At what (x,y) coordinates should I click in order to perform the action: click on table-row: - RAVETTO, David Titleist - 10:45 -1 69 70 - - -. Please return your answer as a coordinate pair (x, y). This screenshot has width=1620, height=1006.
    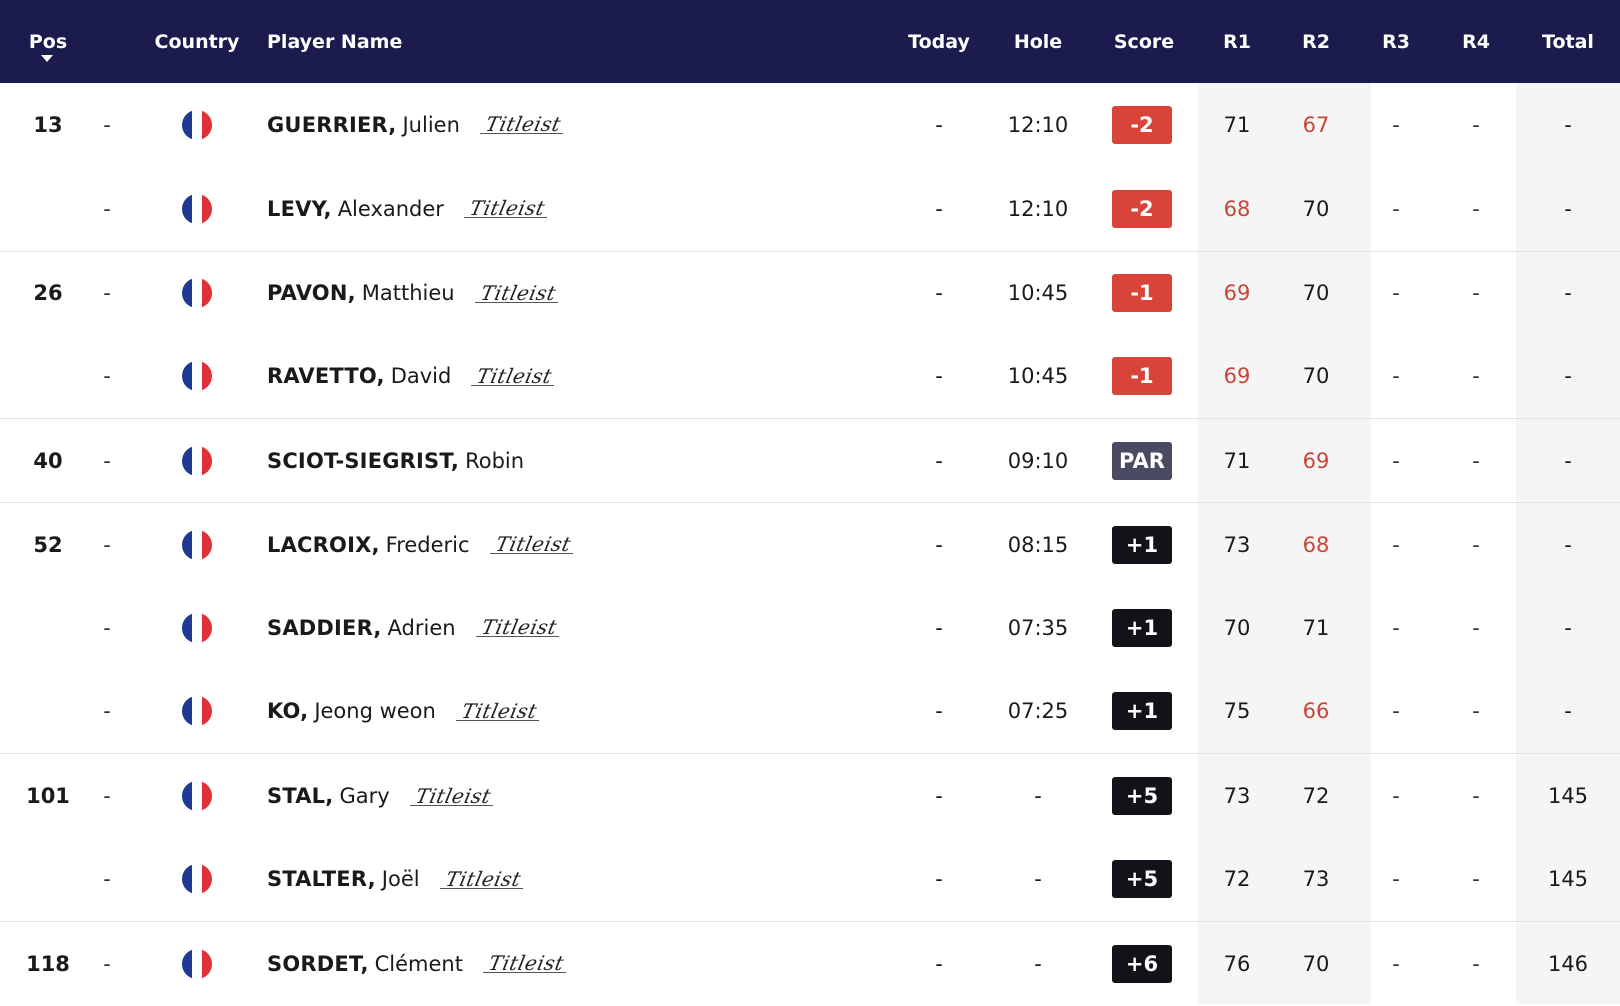
    Looking at the image, I should click on (810, 376).